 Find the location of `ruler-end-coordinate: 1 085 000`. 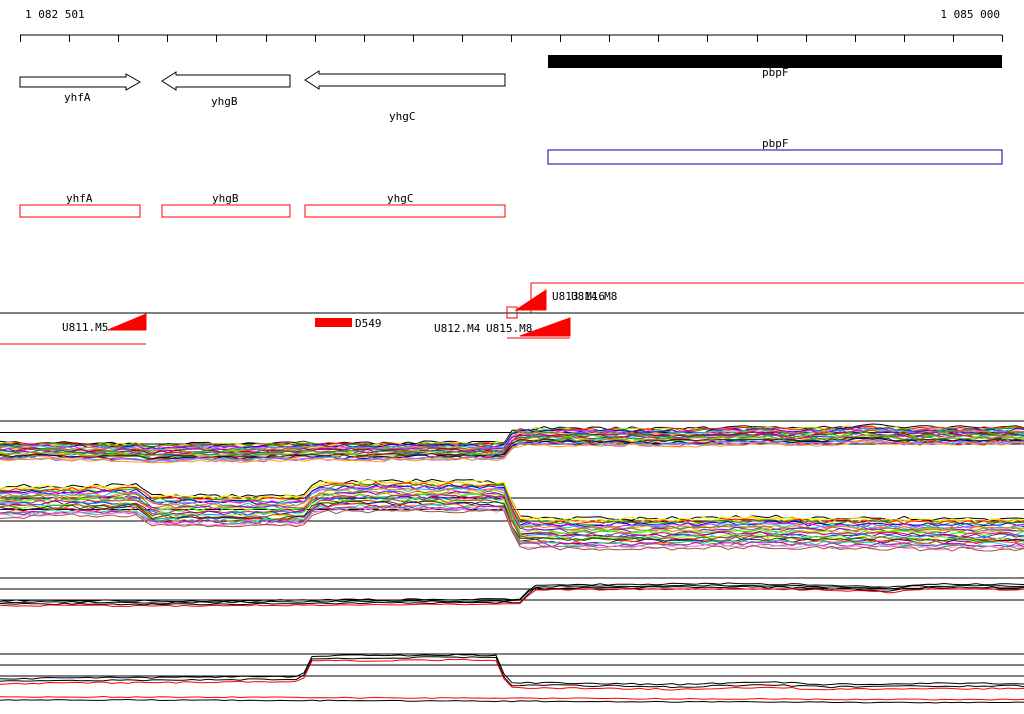

ruler-end-coordinate: 1 085 000 is located at coordinates (970, 14).